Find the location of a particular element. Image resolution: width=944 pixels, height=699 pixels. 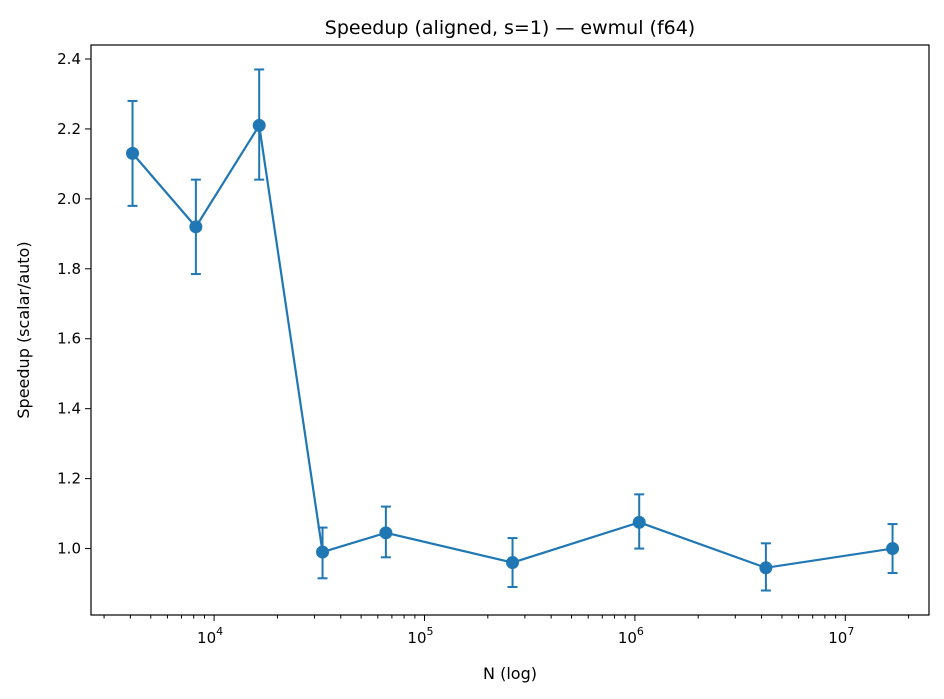

x-tick-label: 10⁷ is located at coordinates (841, 636).